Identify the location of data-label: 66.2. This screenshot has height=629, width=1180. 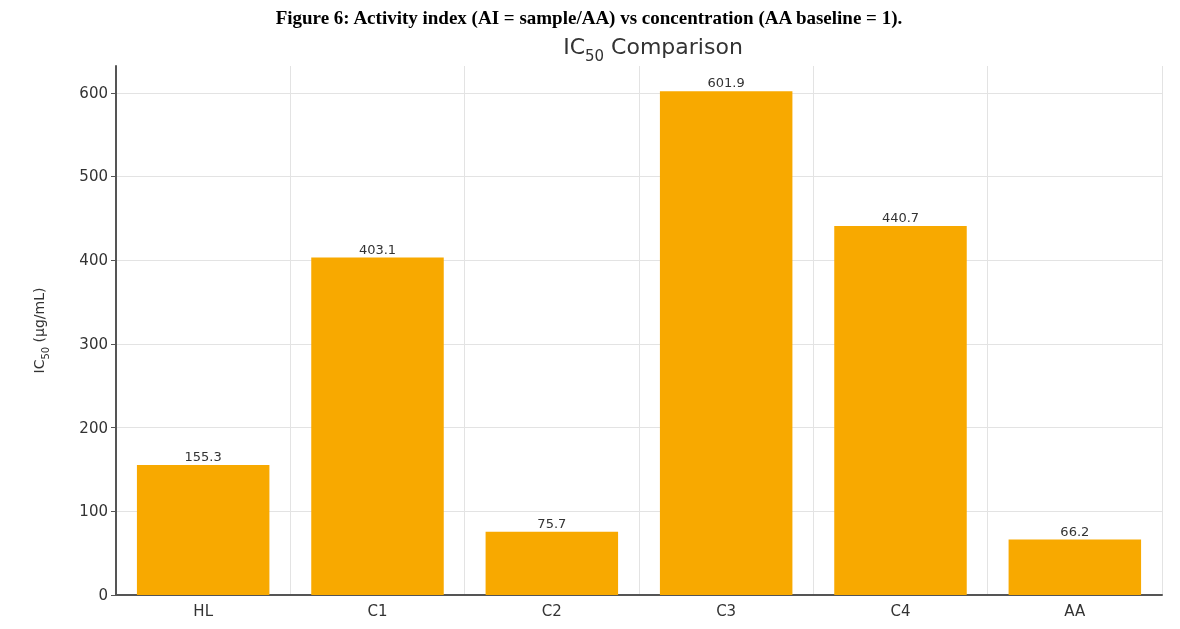
(1075, 531).